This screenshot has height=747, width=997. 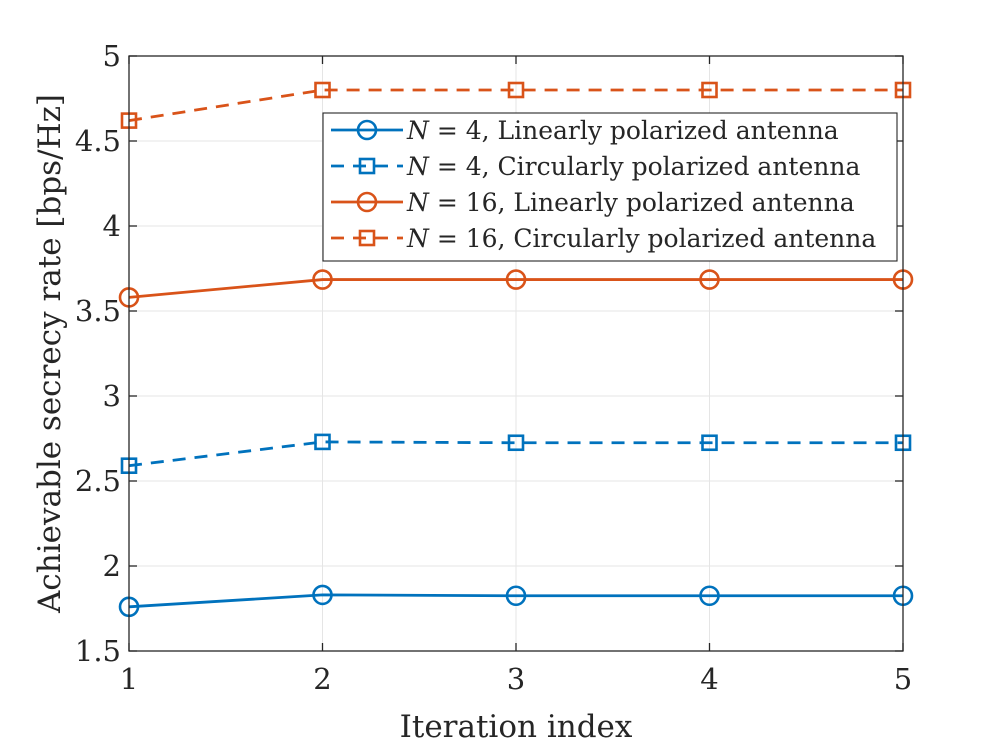 What do you see at coordinates (630, 202) in the screenshot?
I see `legend-label: N = 16, Linearly polarized antenna` at bounding box center [630, 202].